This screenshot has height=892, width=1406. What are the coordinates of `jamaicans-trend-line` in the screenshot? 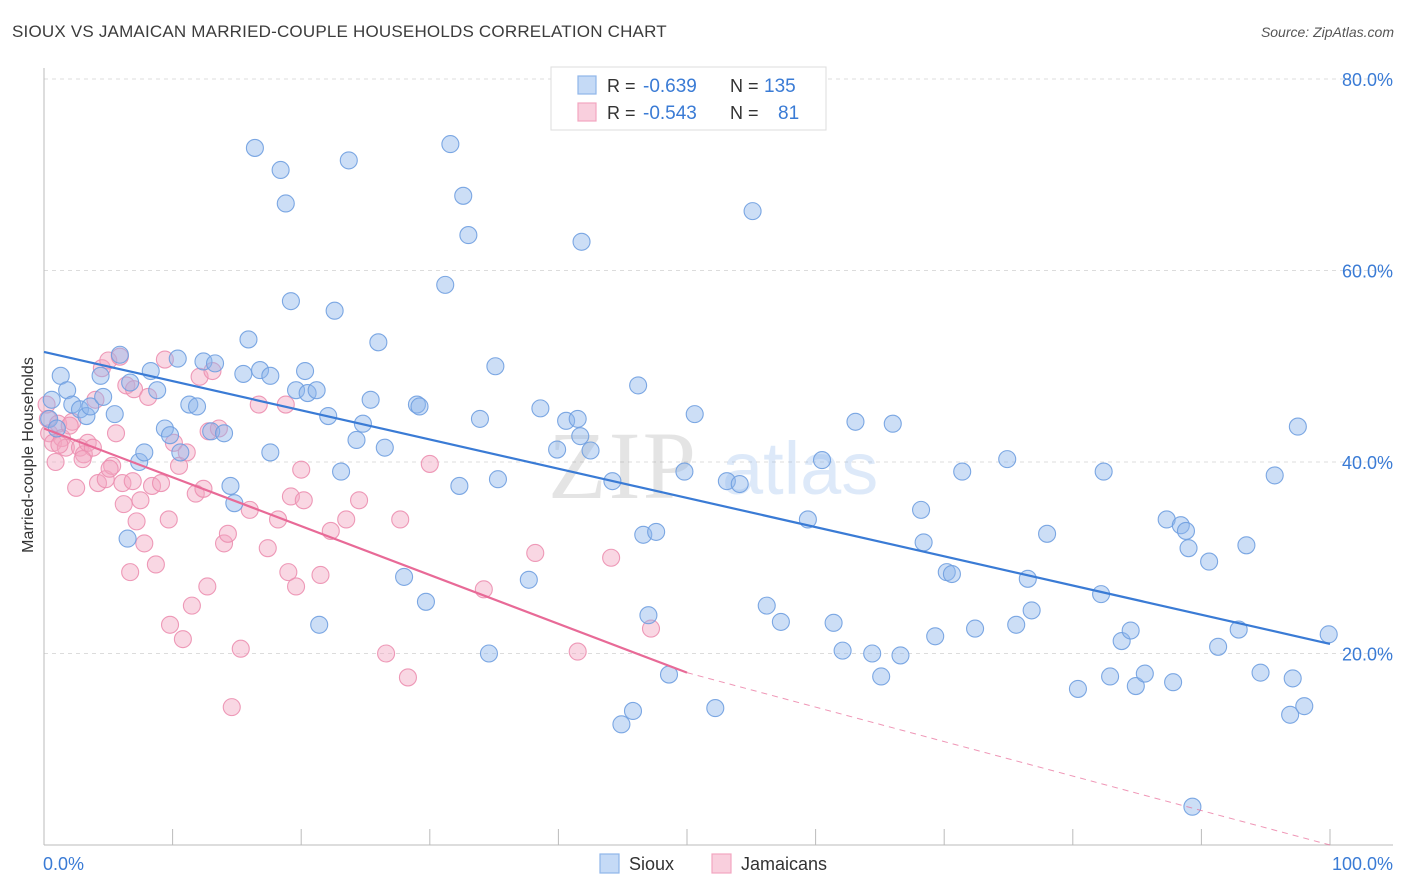 It's located at (365, 550).